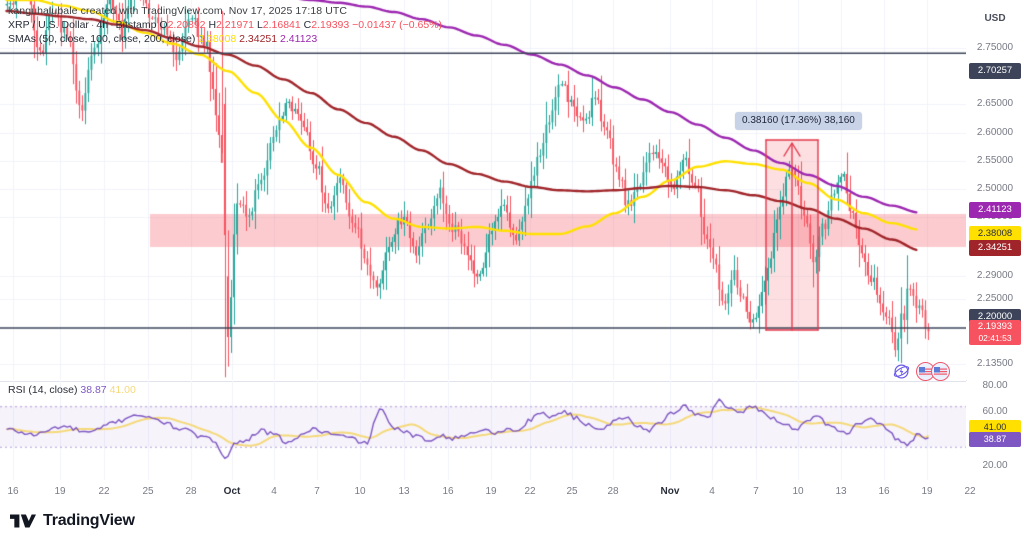 This screenshot has height=539, width=1024. I want to click on time-label: Nov, so click(670, 491).